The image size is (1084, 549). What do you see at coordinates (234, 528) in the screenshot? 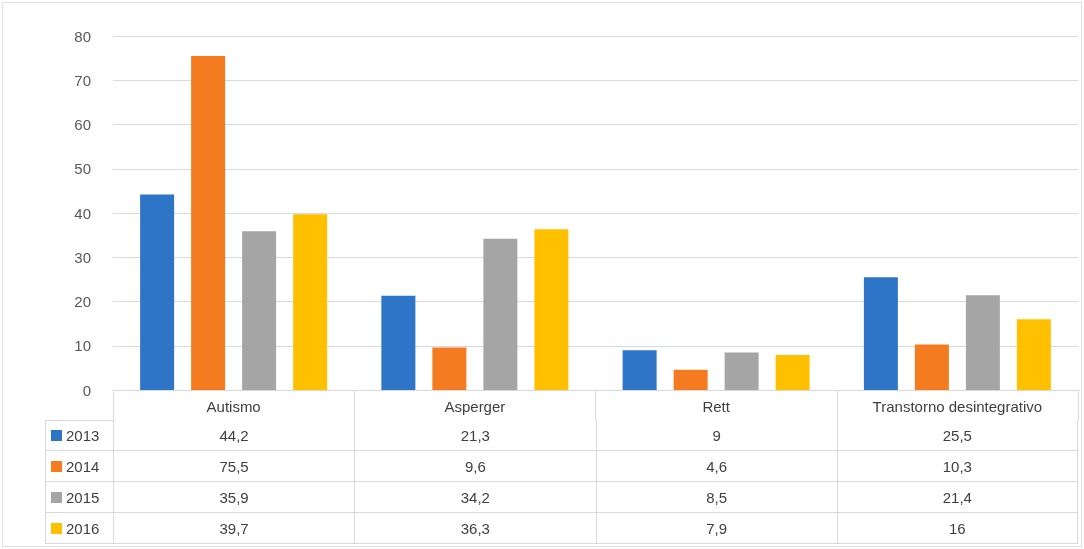
I see `data-label: 39,7` at bounding box center [234, 528].